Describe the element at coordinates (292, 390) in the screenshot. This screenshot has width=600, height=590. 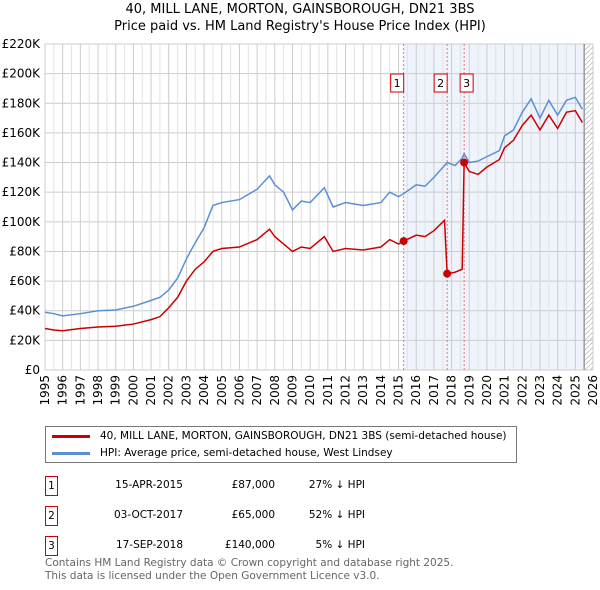
I see `x-tick-label: 2009` at that location.